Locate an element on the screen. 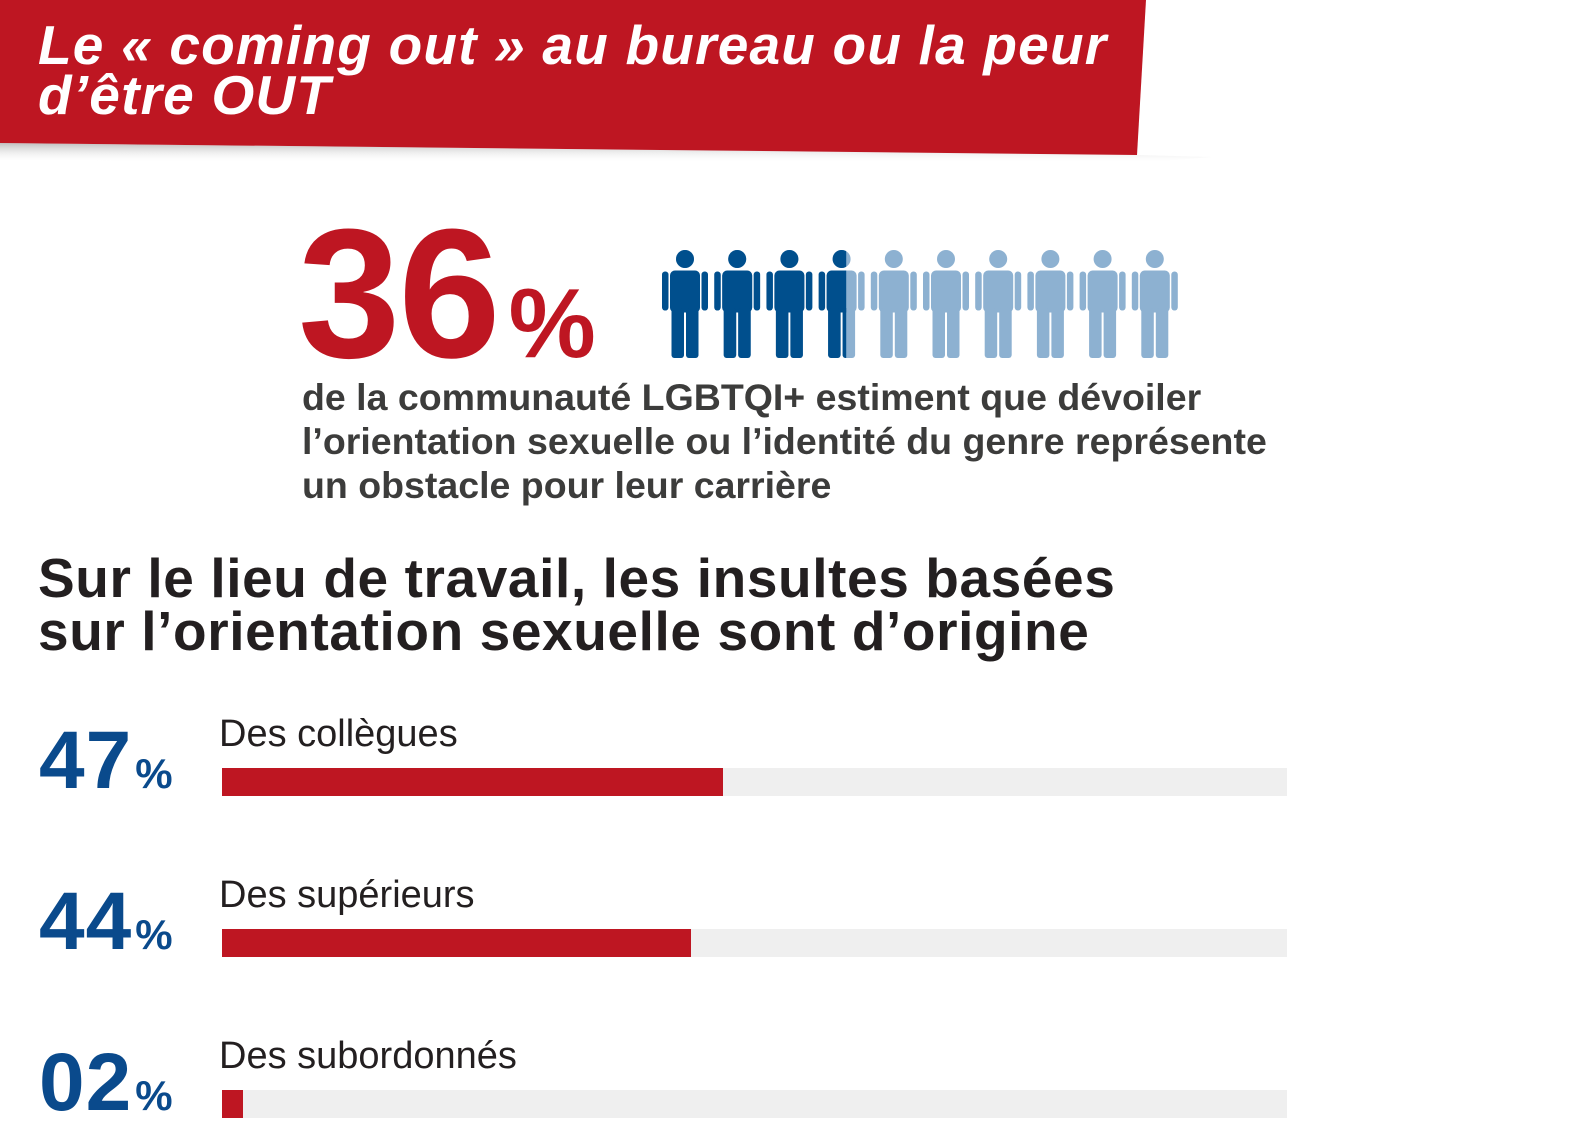 This screenshot has width=1592, height=1128. description-line: un obstacle pour leur carrière is located at coordinates (567, 485).